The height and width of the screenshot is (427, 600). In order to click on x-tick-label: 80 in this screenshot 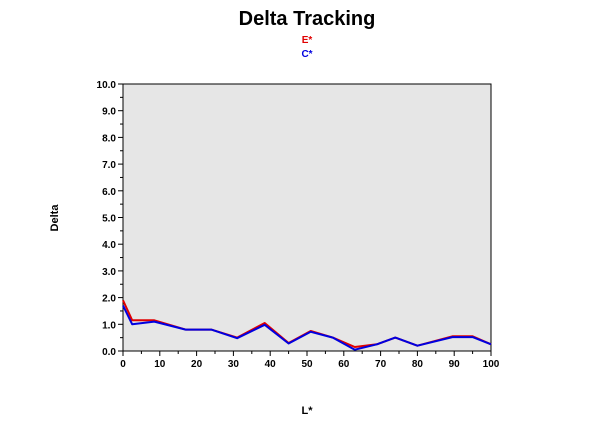, I will do `click(418, 364)`.